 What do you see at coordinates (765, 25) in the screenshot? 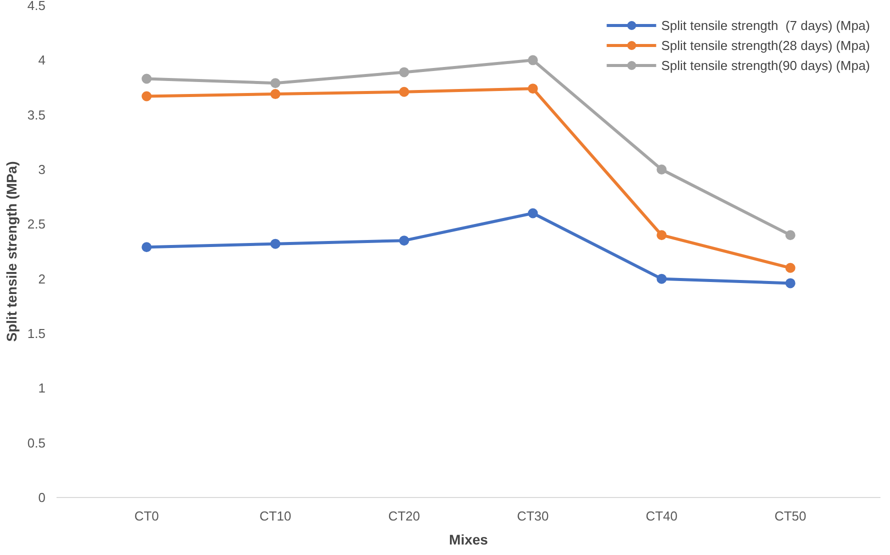
I see `legend-label: Split tensile strength (7 days) (Mpa)` at bounding box center [765, 25].